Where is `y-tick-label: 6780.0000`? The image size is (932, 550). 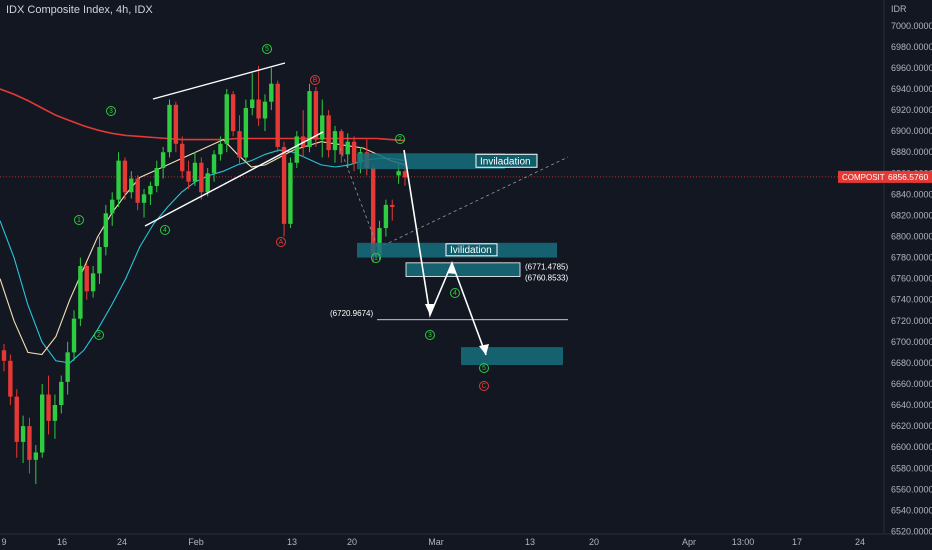 y-tick-label: 6780.0000 is located at coordinates (911, 258).